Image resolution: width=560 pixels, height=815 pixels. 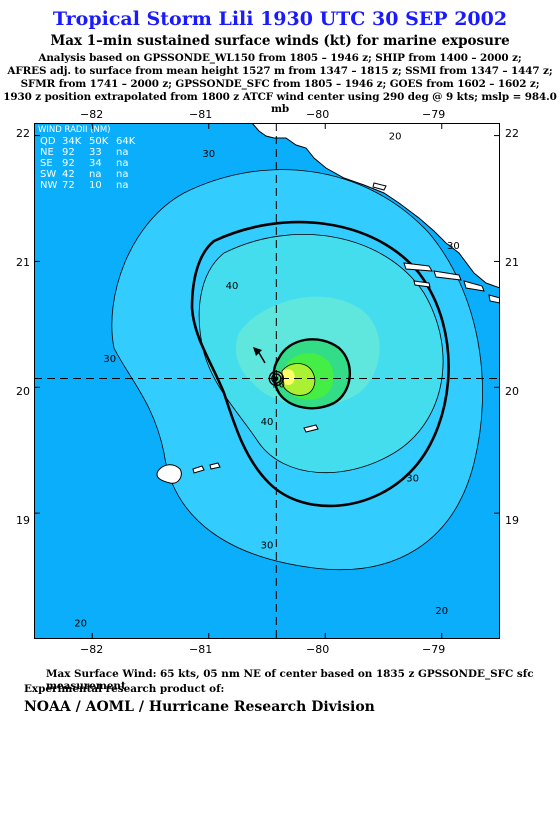 What do you see at coordinates (46, 163) in the screenshot?
I see `wind-radii-cell: SE` at bounding box center [46, 163].